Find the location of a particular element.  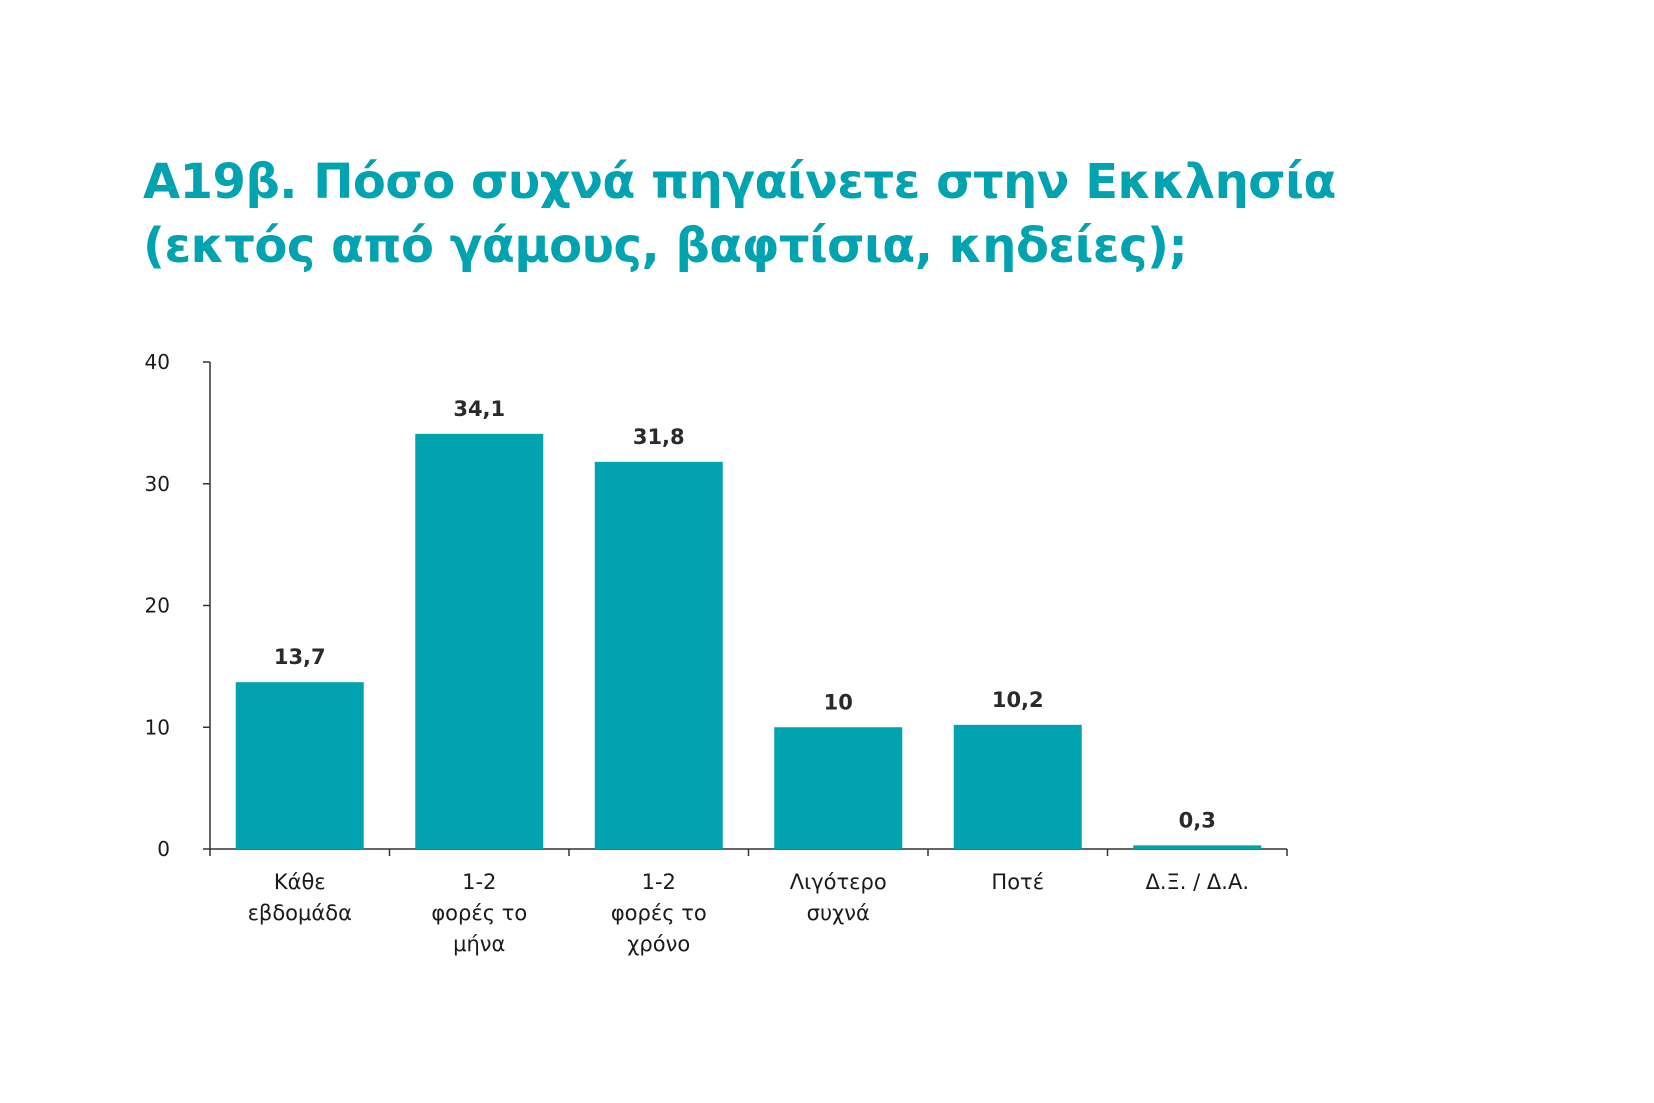

x-tick-label-line: συχνά is located at coordinates (838, 913).